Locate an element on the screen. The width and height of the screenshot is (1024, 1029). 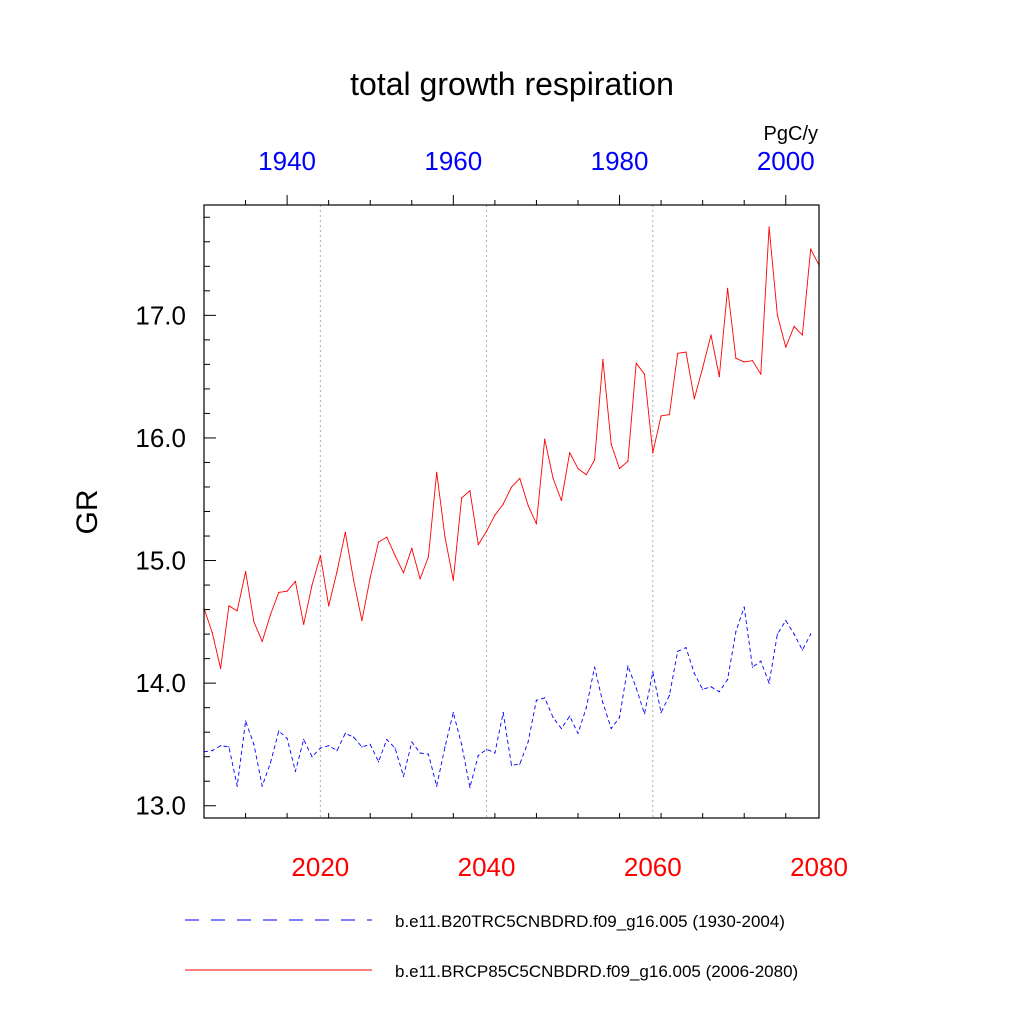
units-label: PgC/y is located at coordinates (791, 134).